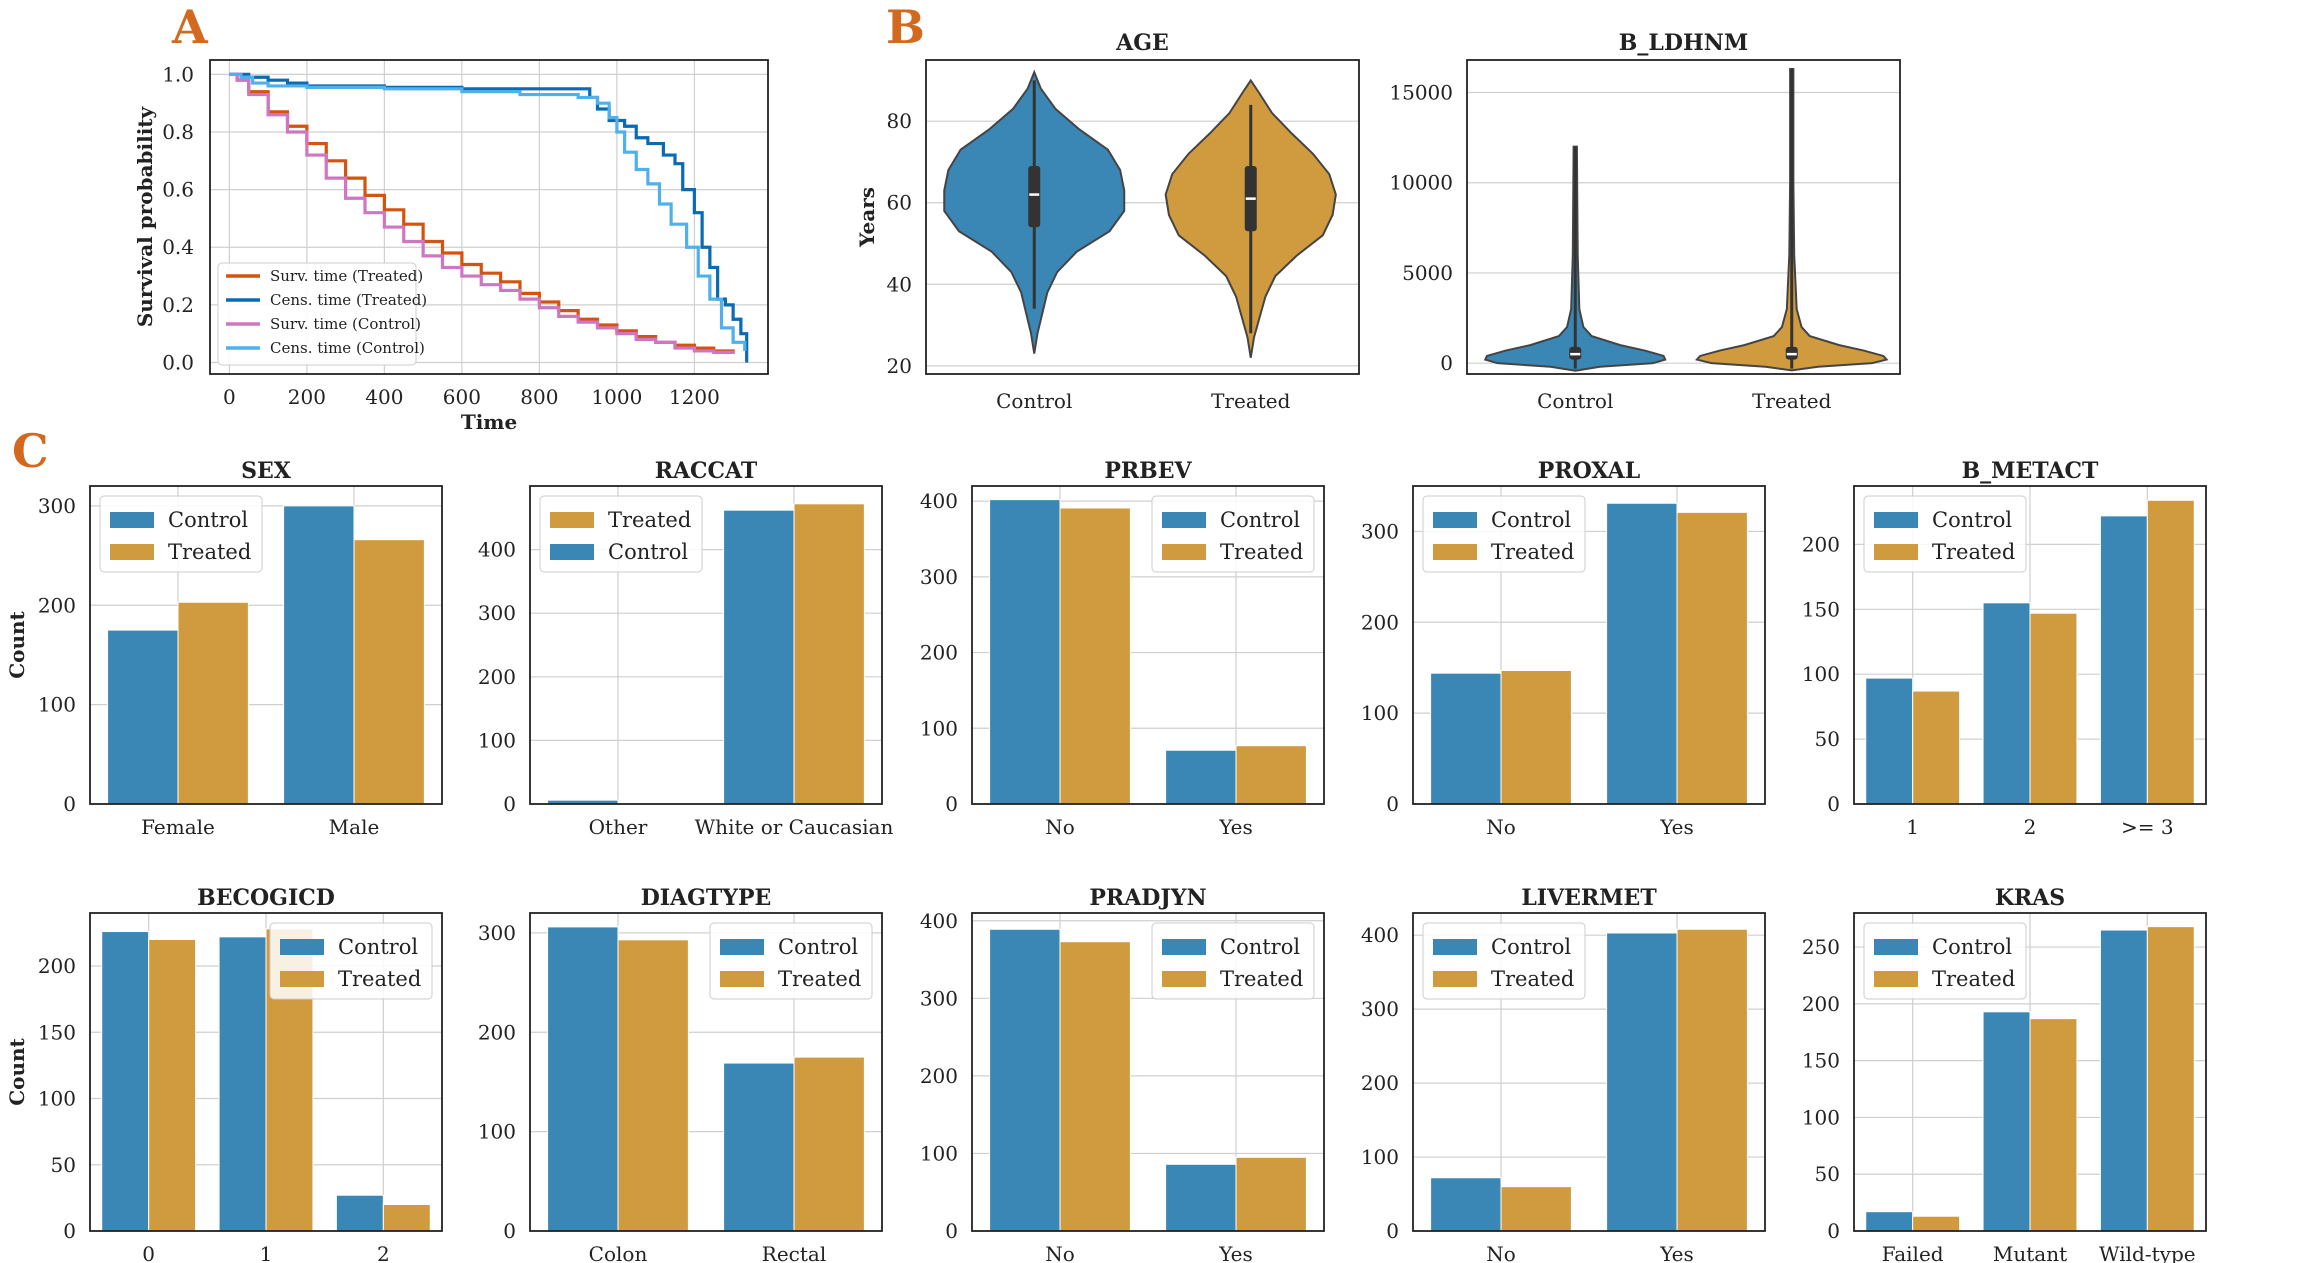  What do you see at coordinates (1421, 183) in the screenshot?
I see `y-tick-label: 10000` at bounding box center [1421, 183].